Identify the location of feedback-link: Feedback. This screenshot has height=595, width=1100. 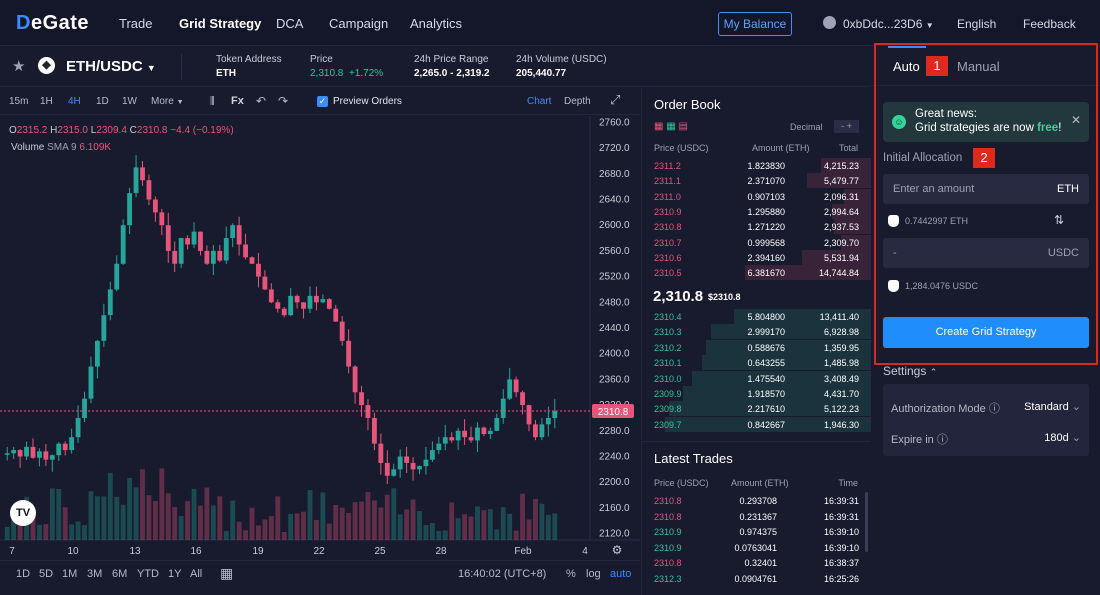
(1049, 24).